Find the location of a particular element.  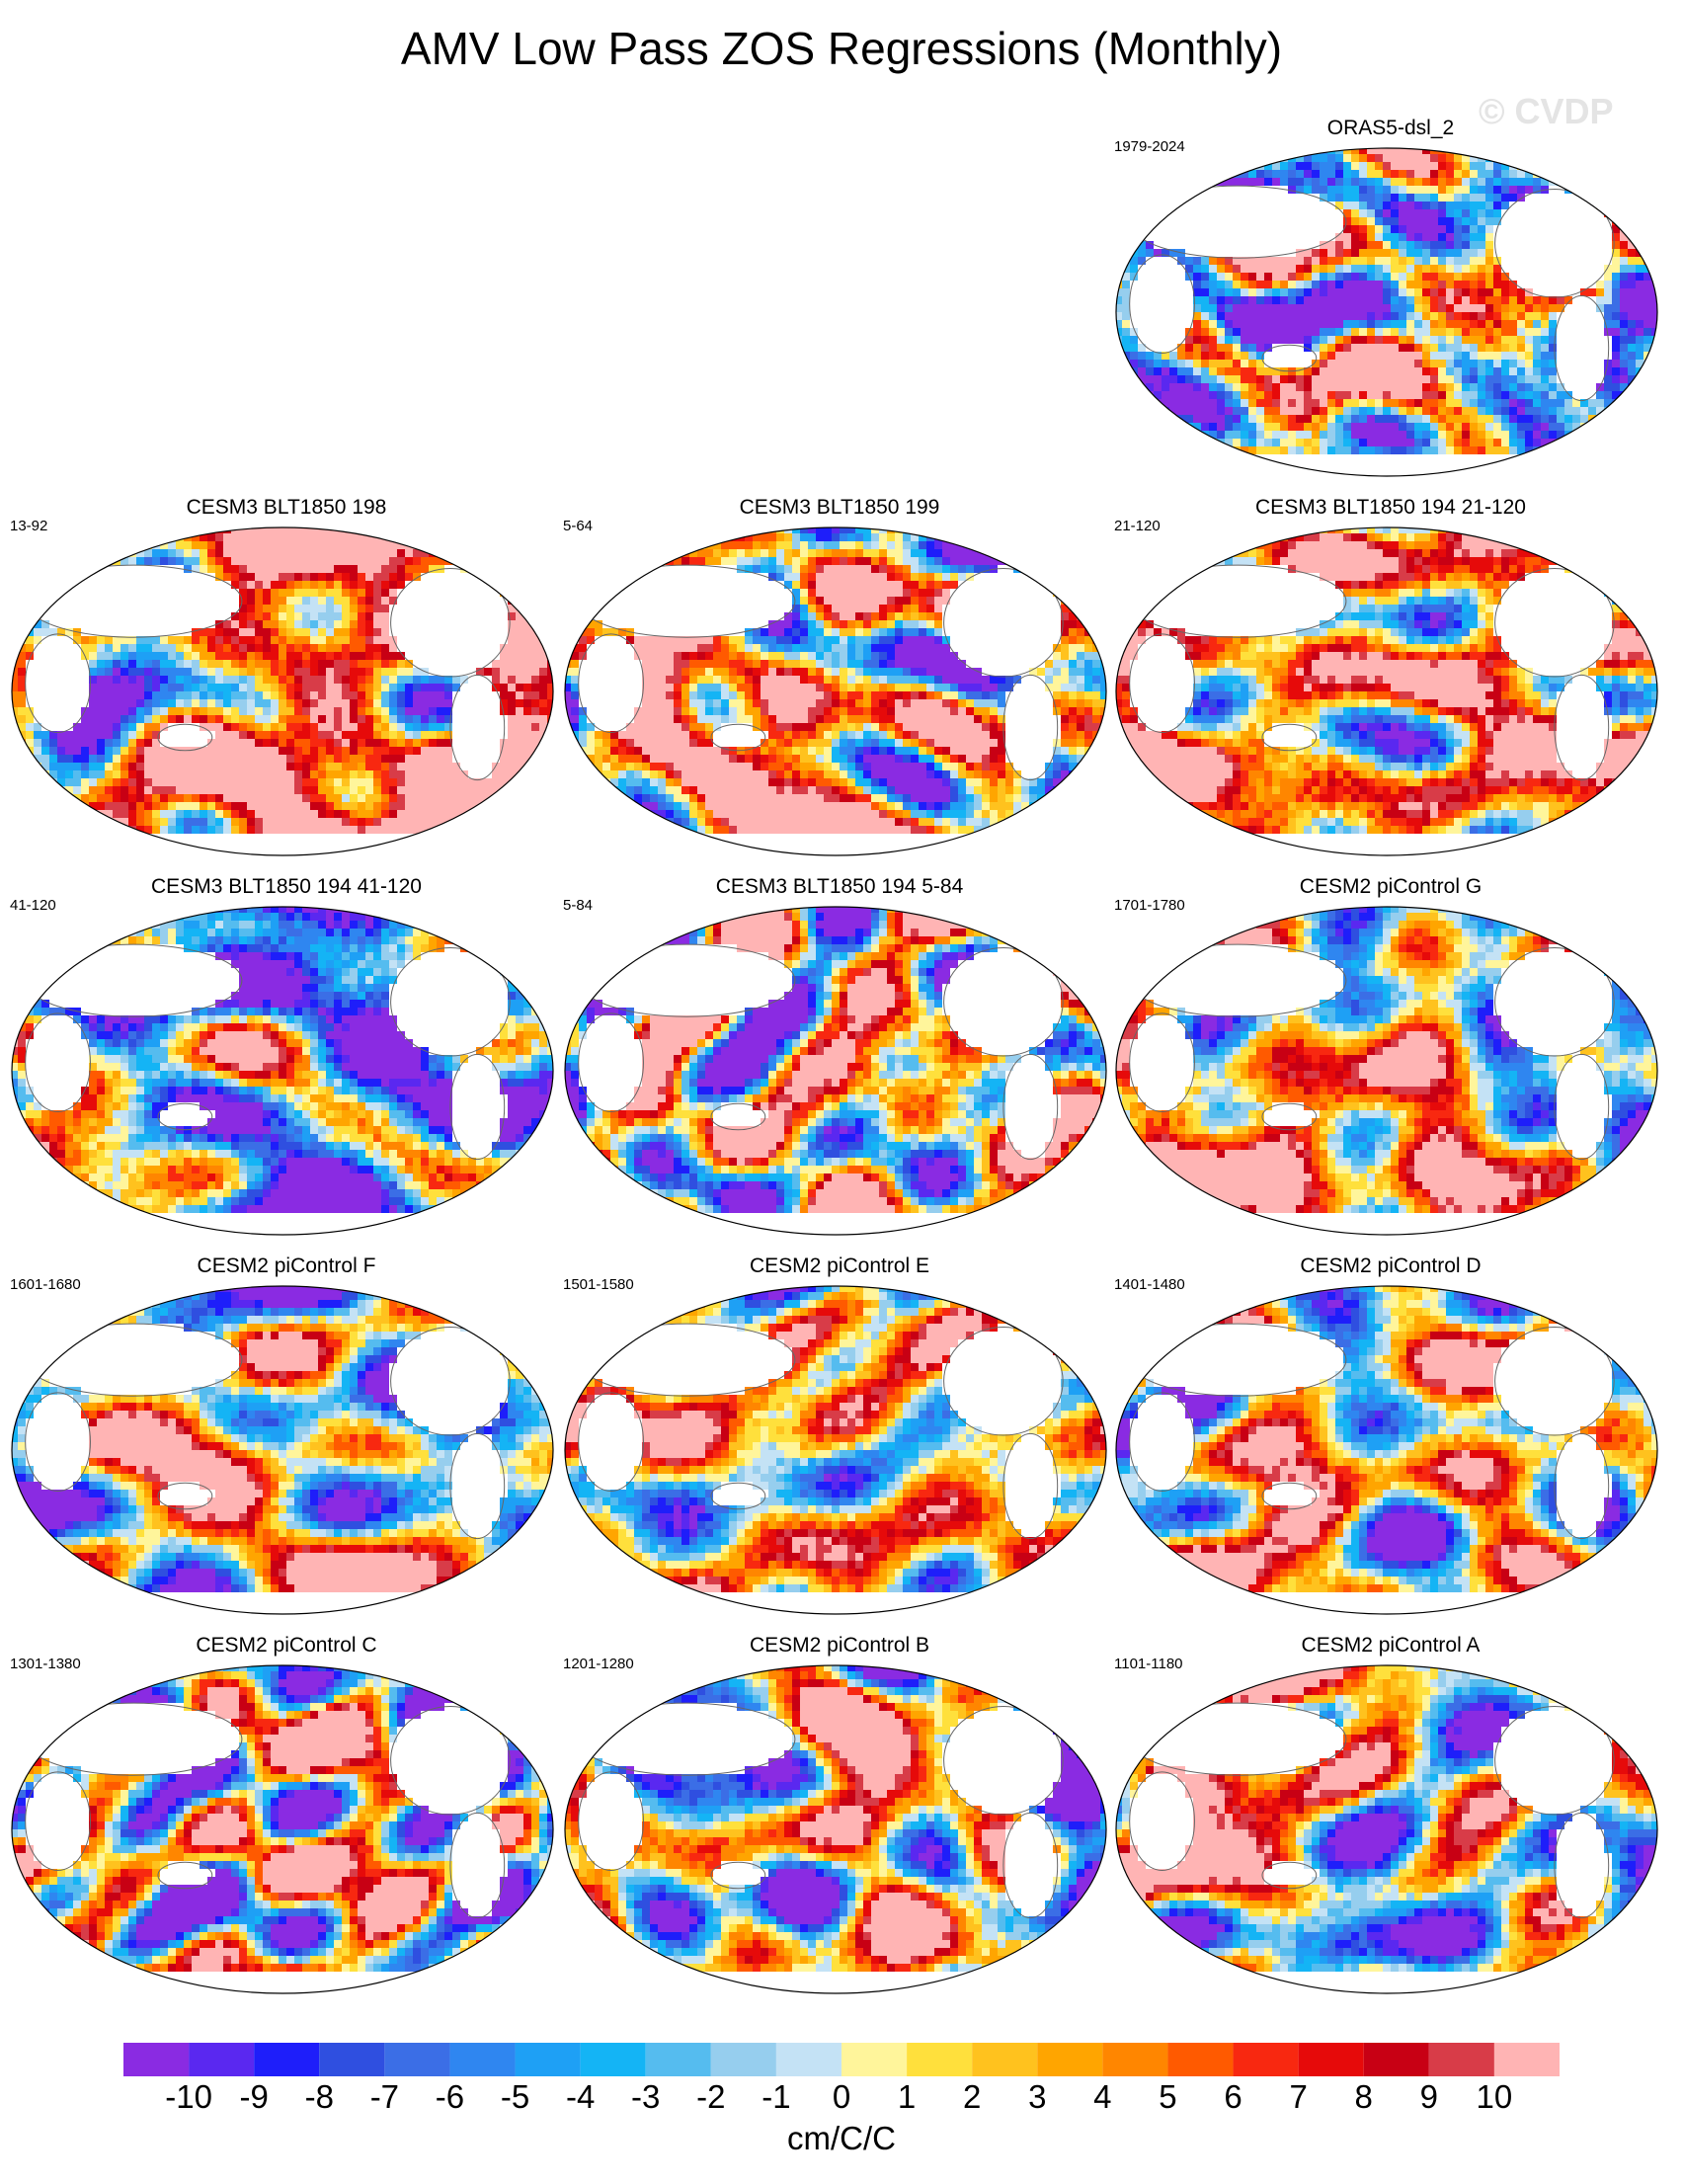

figure-title: AMV Low Pass ZOS Regressions (Monthly) is located at coordinates (841, 48).